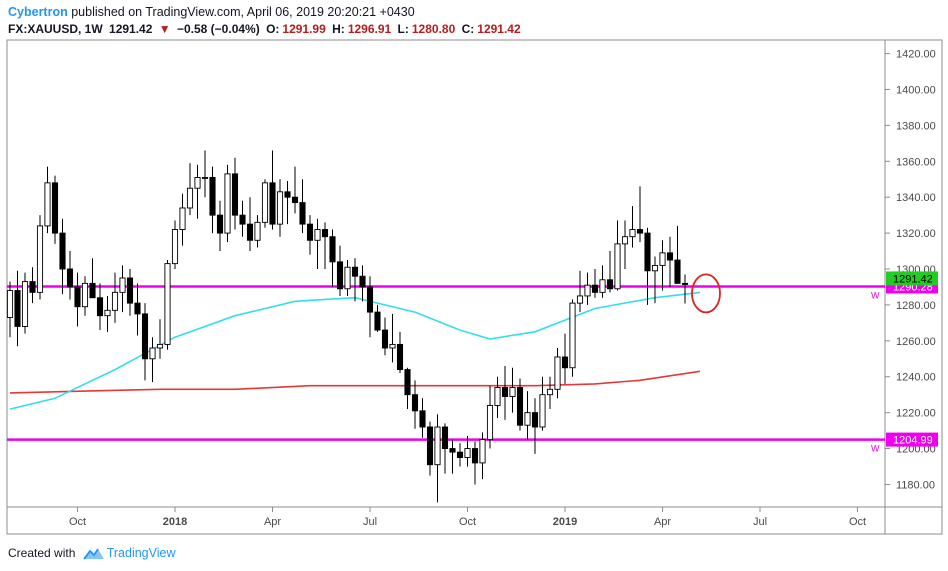 The height and width of the screenshot is (571, 948). What do you see at coordinates (338, 29) in the screenshot?
I see `high-label: H:` at bounding box center [338, 29].